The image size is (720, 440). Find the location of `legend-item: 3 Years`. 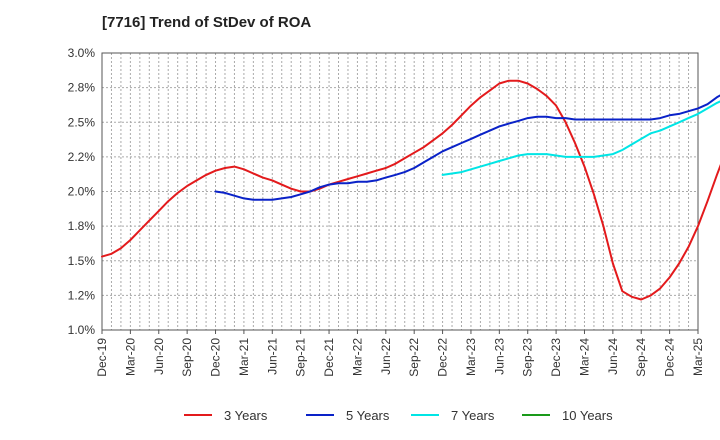

legend-item: 3 Years is located at coordinates (225, 415).